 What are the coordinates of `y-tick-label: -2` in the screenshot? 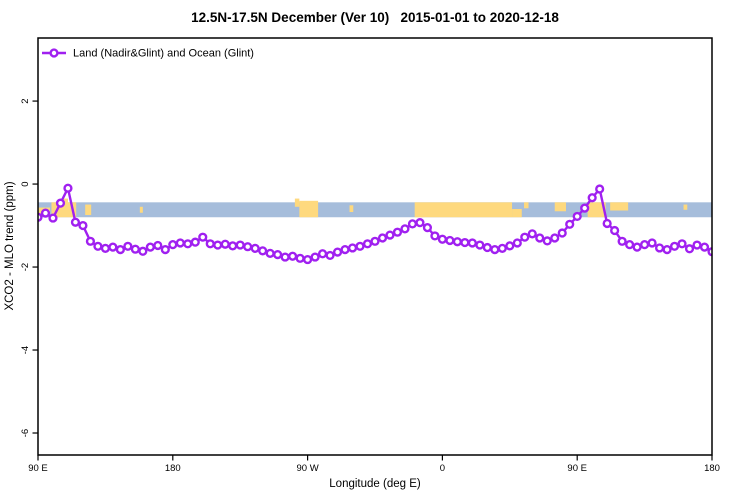 It's located at (25, 267).